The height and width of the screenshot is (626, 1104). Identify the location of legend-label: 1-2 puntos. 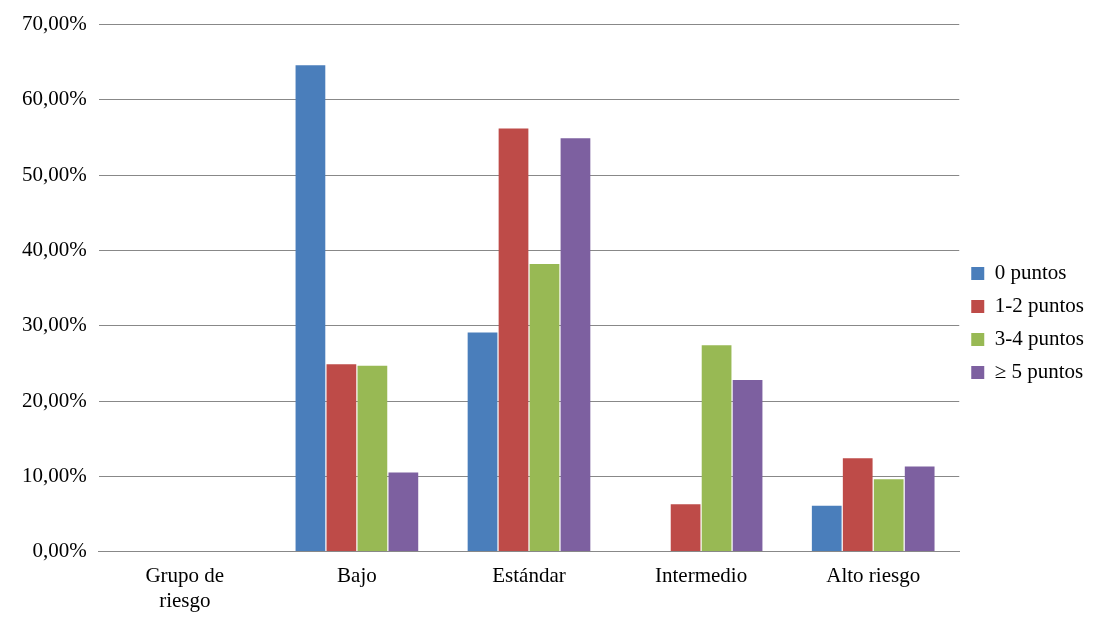
(1039, 305).